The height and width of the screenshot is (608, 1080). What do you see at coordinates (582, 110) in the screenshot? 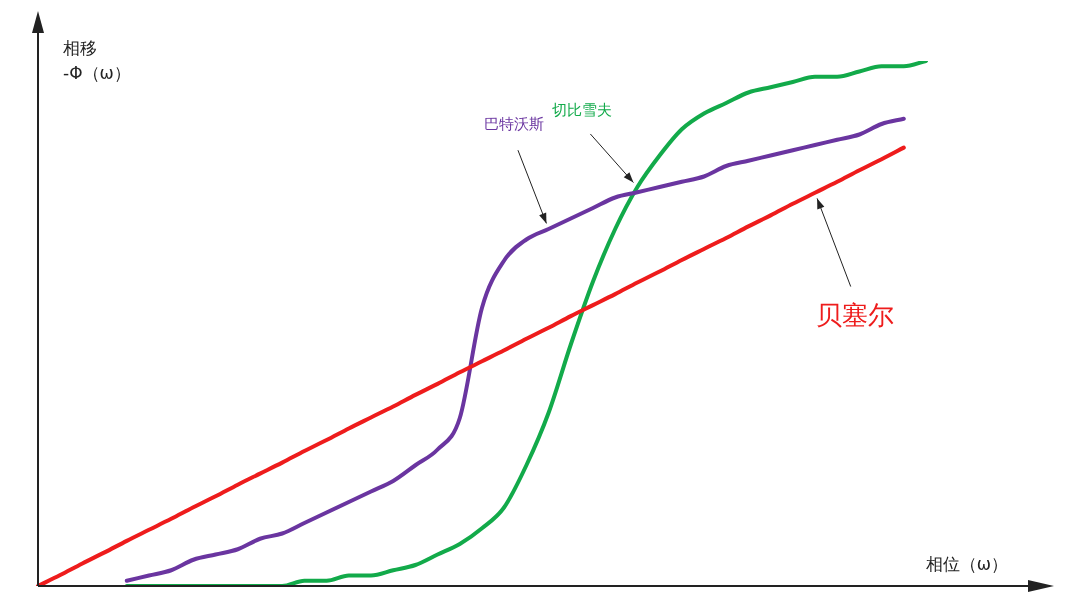
I see `text: 切比雪夫` at bounding box center [582, 110].